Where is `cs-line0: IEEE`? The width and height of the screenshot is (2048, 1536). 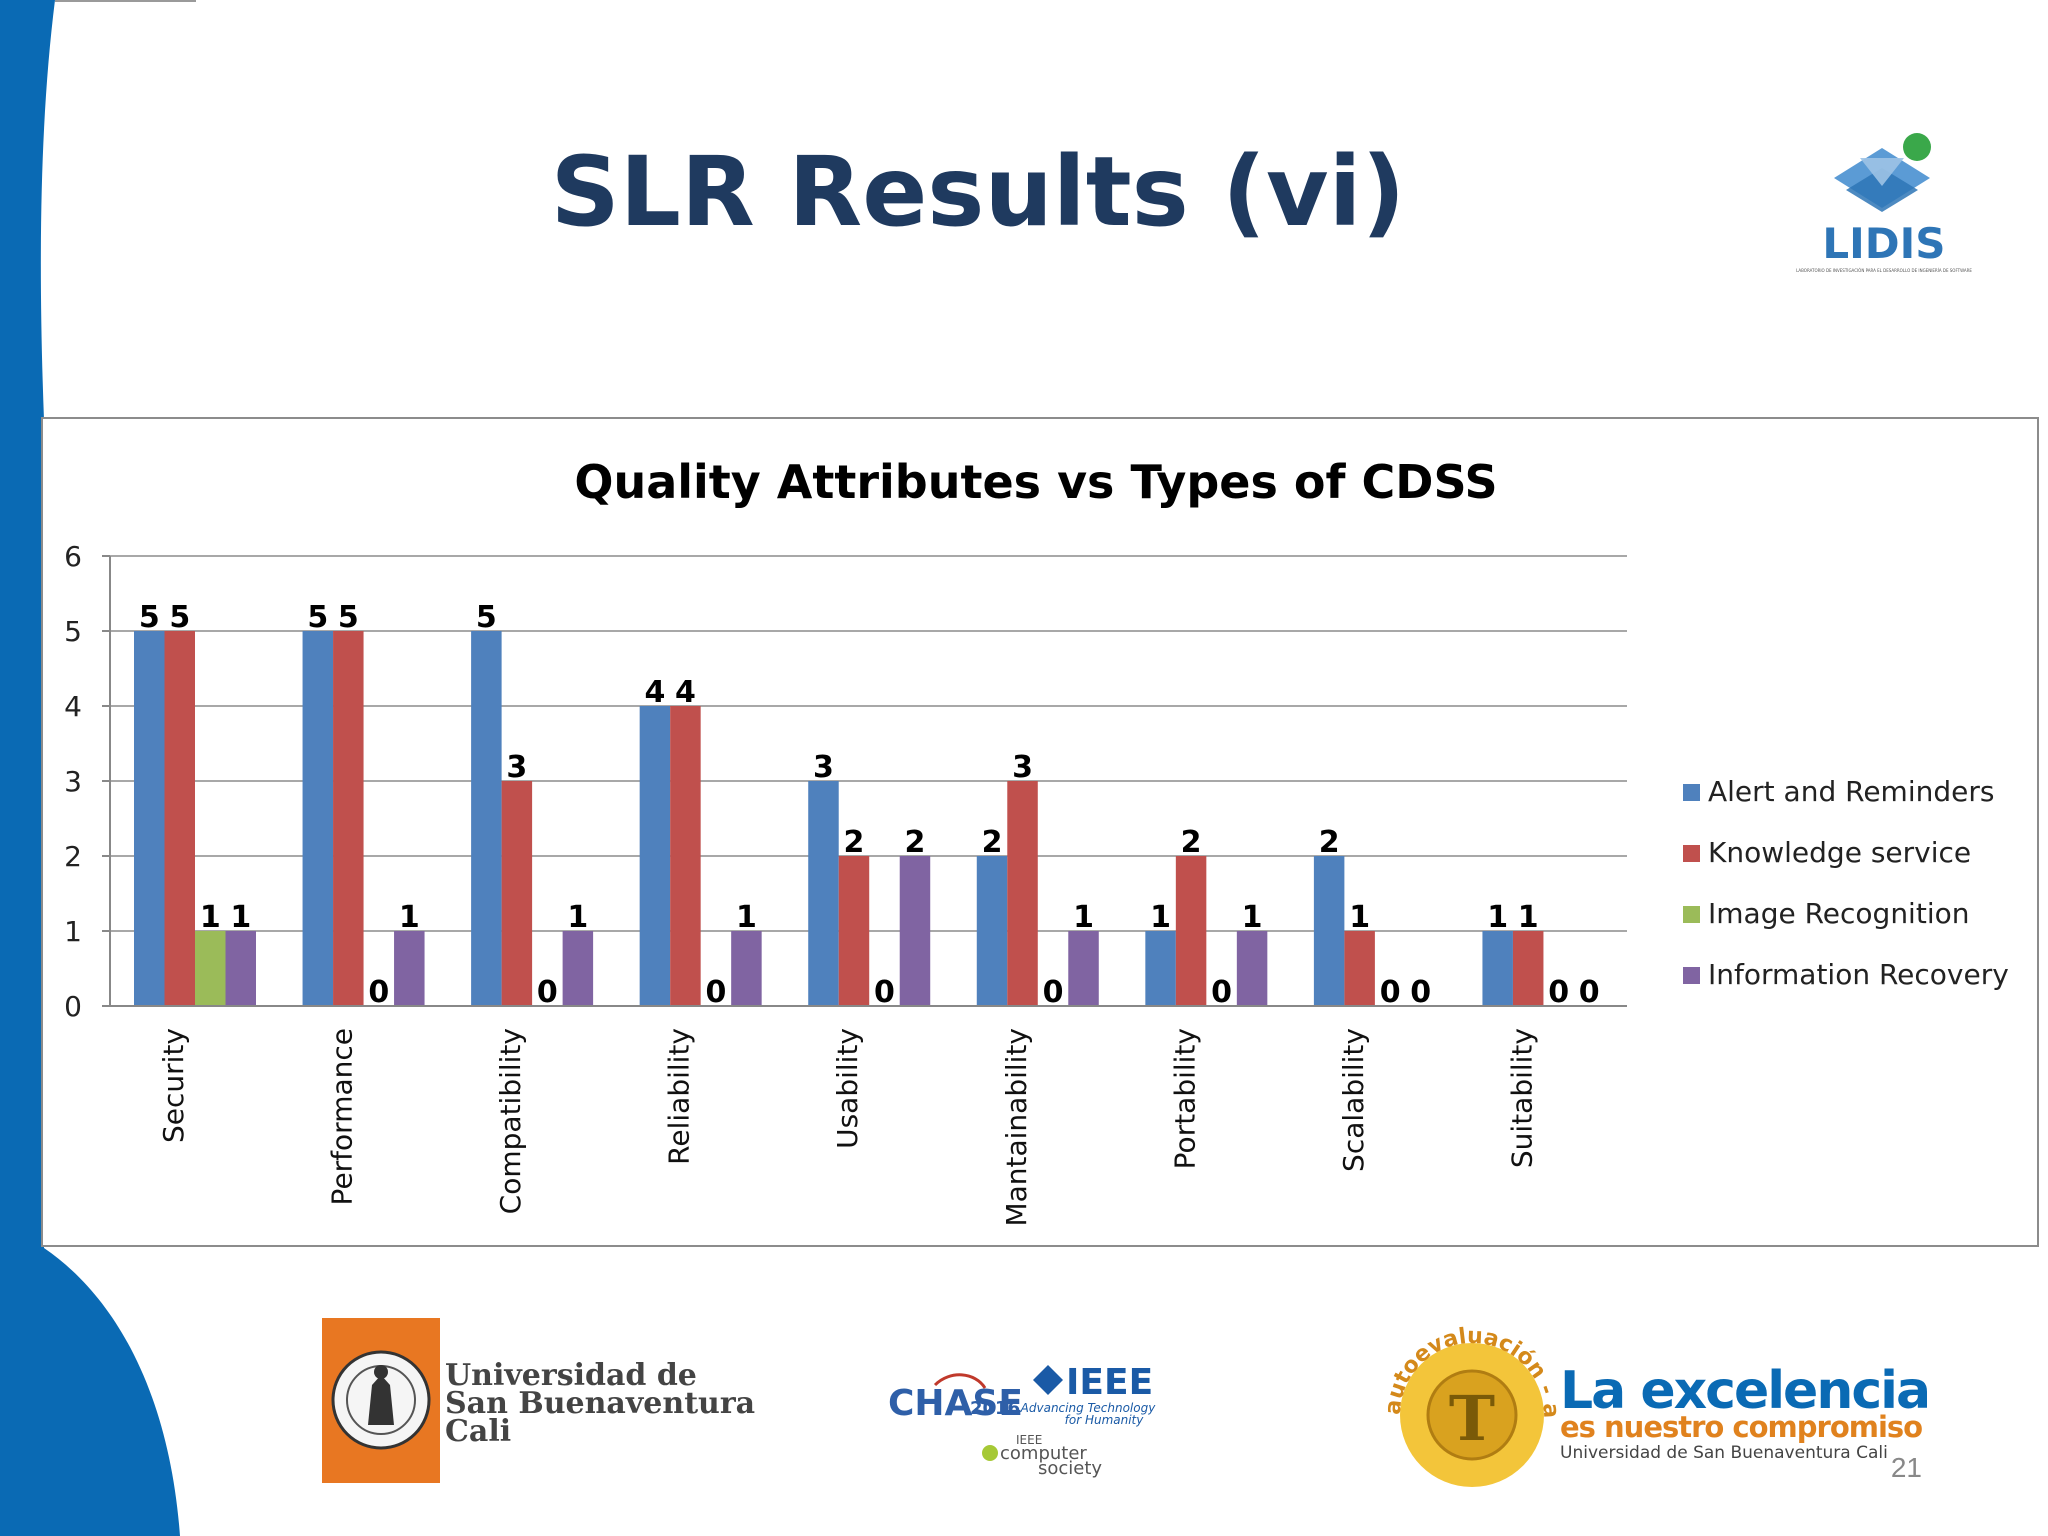
cs-line0: IEEE is located at coordinates (1029, 1440).